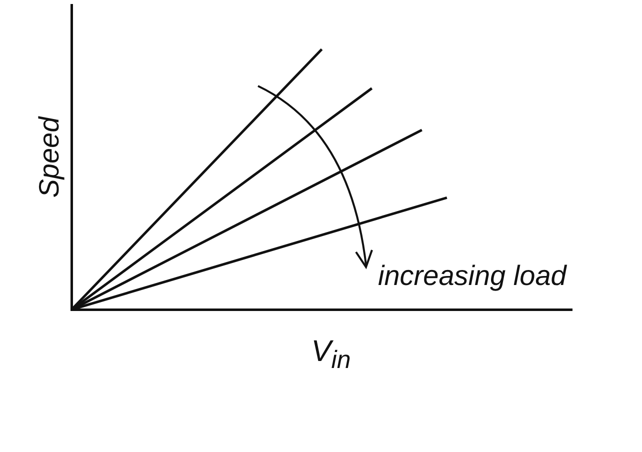 Image resolution: width=642 pixels, height=452 pixels. What do you see at coordinates (49, 156) in the screenshot?
I see `y-axis-title: Speed` at bounding box center [49, 156].